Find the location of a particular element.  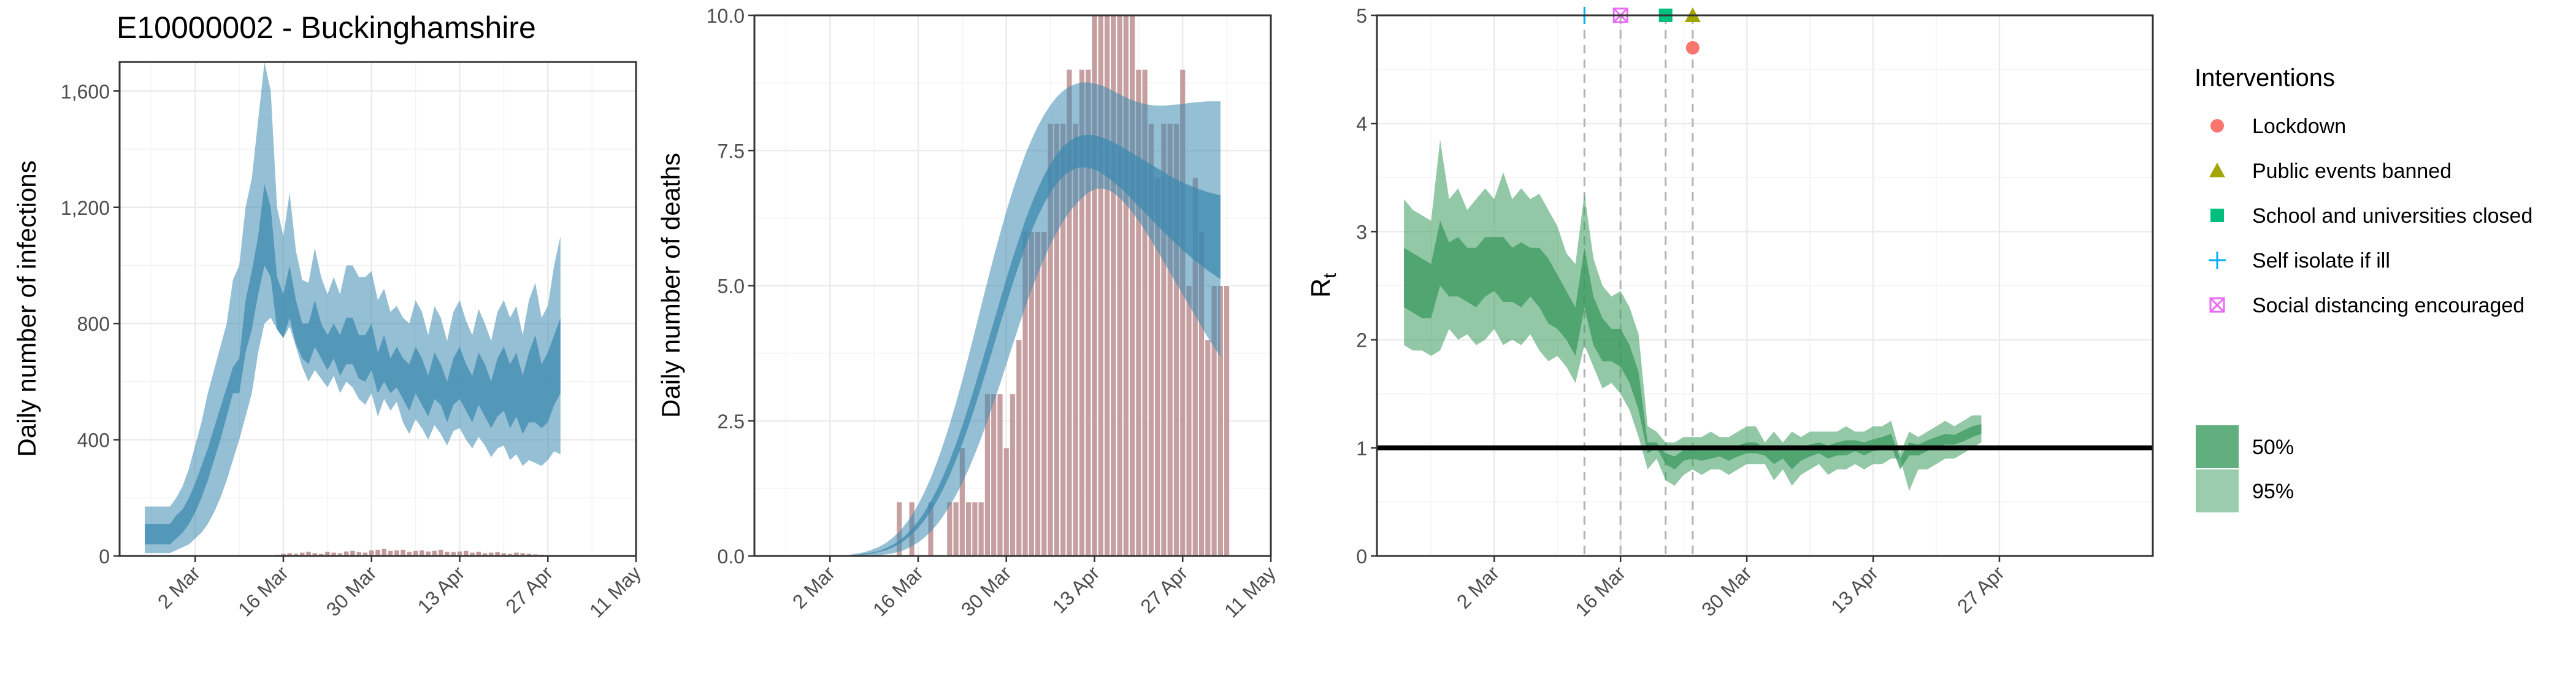

legend-band-label: 95% is located at coordinates (2273, 491).